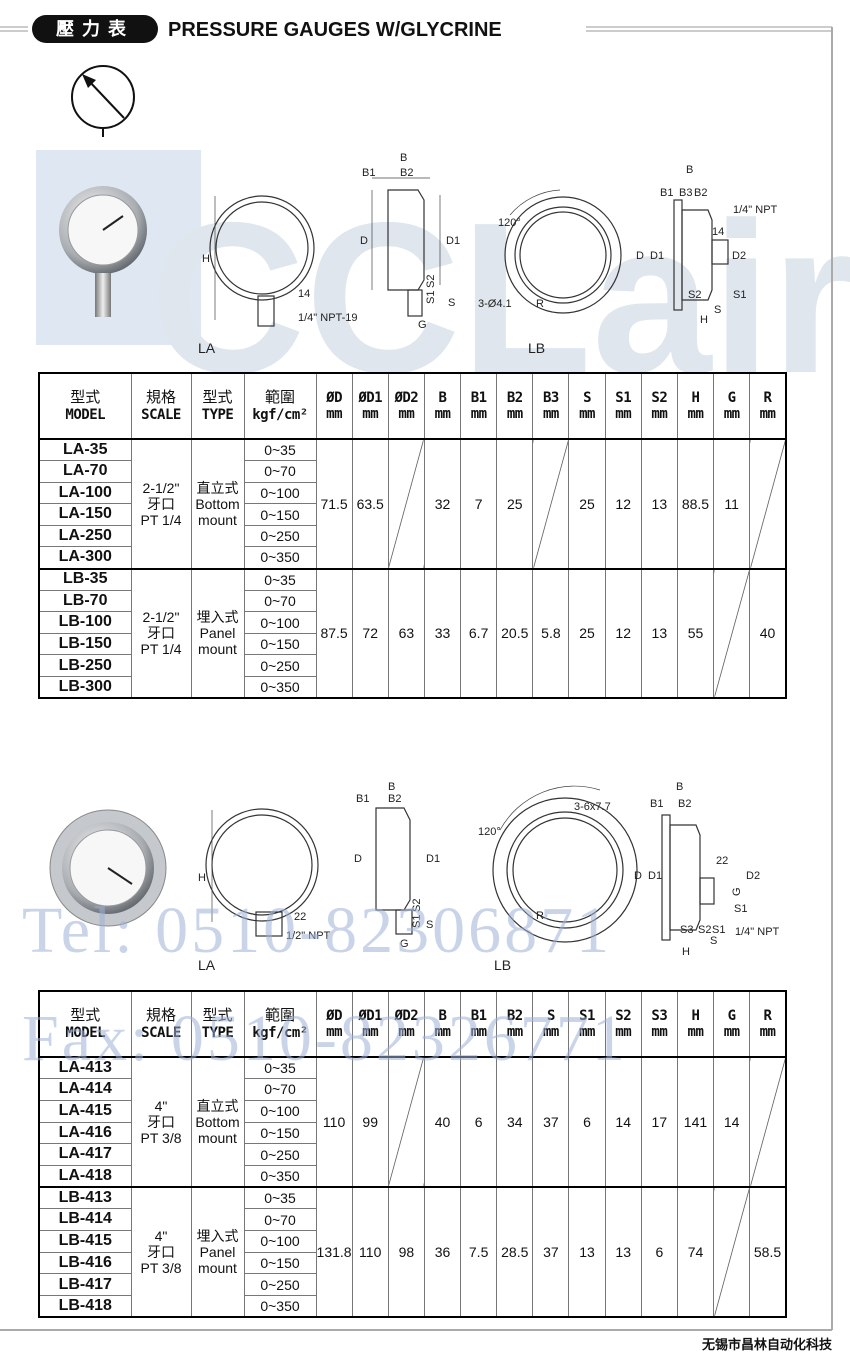 Image resolution: width=850 pixels, height=1366 pixels. Describe the element at coordinates (515, 1024) in the screenshot. I see `header-cell: B2 mm` at that location.